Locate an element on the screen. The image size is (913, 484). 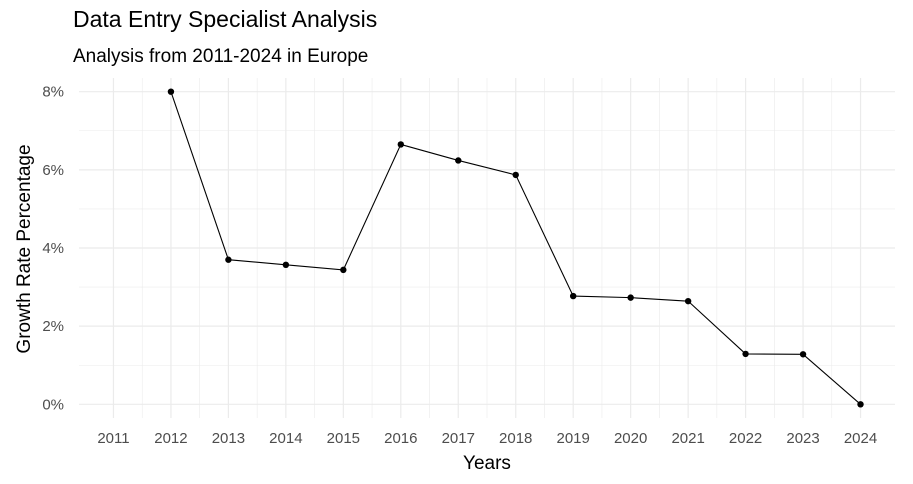
x-tick-label: 2016 is located at coordinates (400, 438).